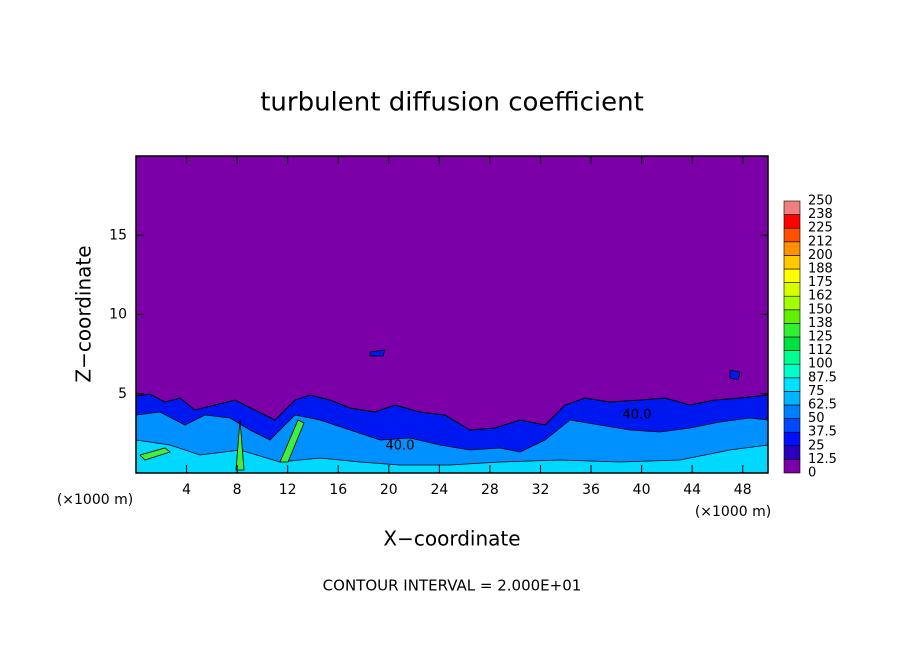 The height and width of the screenshot is (654, 904). What do you see at coordinates (452, 103) in the screenshot?
I see `chart-title: turbulent diffusion coefficient` at bounding box center [452, 103].